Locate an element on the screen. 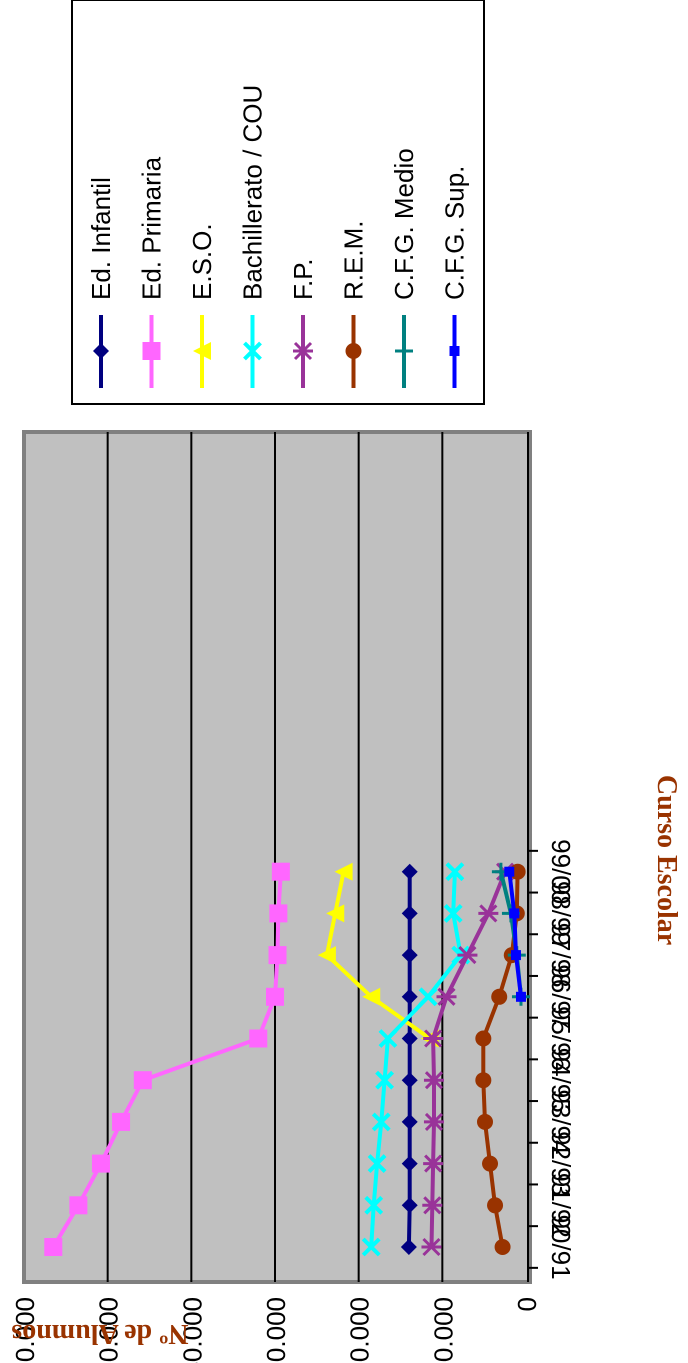 The image size is (688, 1363). y-tick-label: 40.000 is located at coordinates (192, 1330).